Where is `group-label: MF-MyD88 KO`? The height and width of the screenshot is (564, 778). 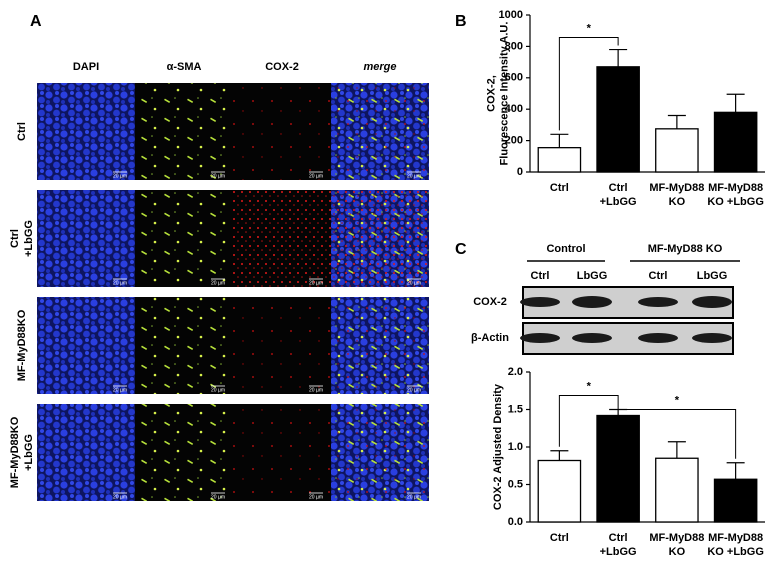
group-label: MF-MyD88 KO is located at coordinates (685, 249).